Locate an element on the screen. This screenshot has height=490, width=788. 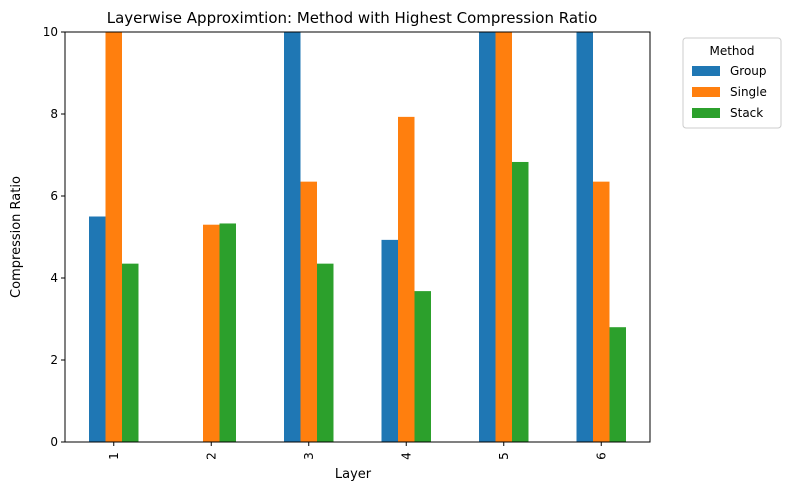
y-axis-label: Compression Ratio is located at coordinates (16, 237).